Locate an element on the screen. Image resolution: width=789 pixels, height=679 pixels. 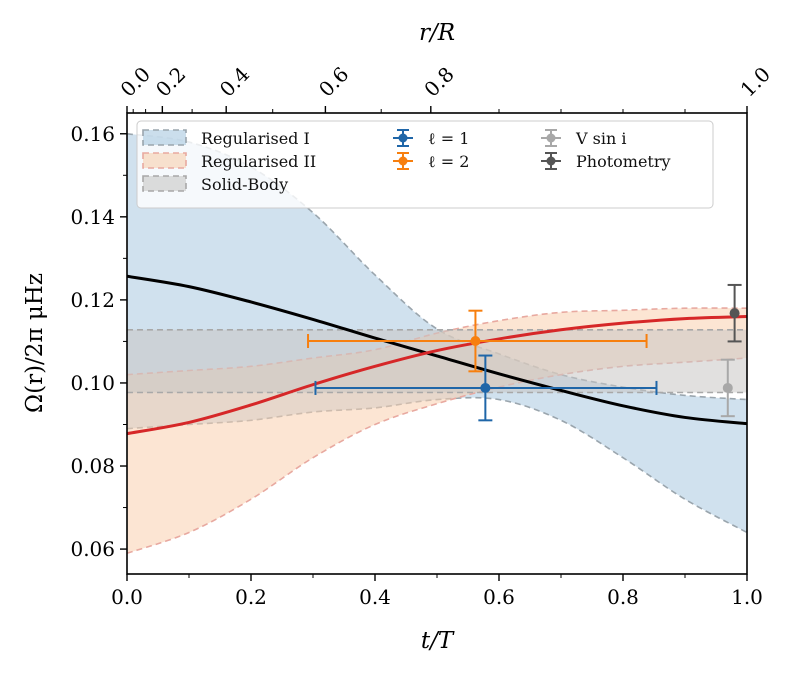
photometry-errorbar is located at coordinates (734, 313).